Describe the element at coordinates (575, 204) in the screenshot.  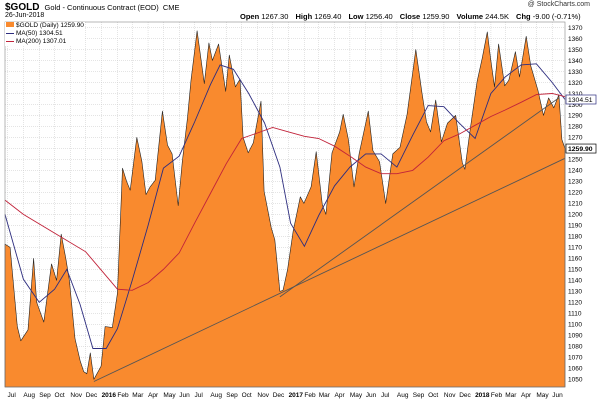
I see `y-tick-label: 1210` at that location.